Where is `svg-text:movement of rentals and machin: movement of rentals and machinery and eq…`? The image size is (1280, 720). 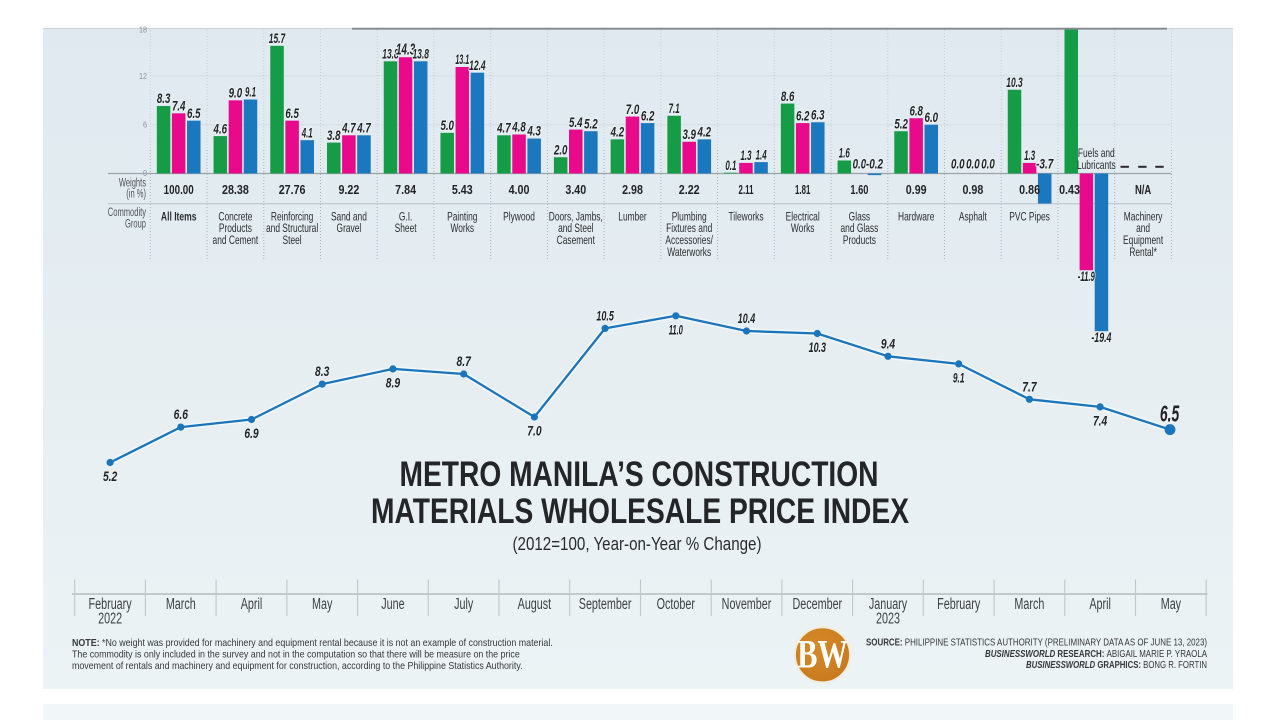
svg-text:movement of rentals and machin: movement of rentals and machinery and eq… is located at coordinates (297, 666).